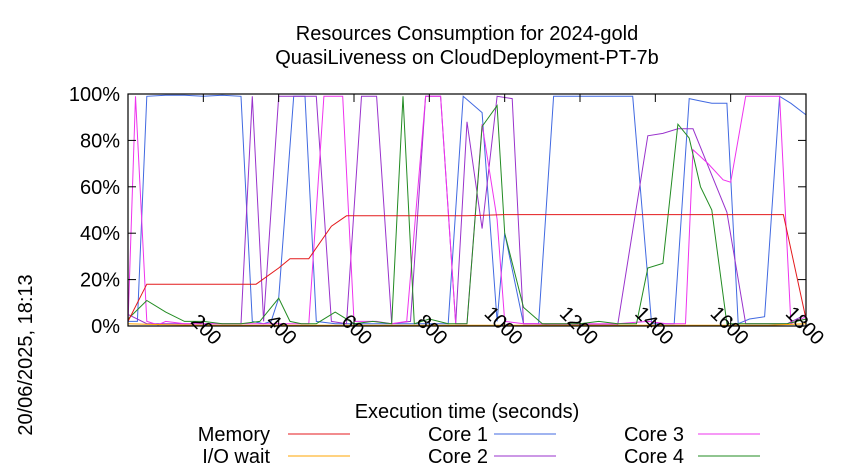  I want to click on chart-title-line-2: QuasiLiveness on CloudDeployment-PT-7b, so click(467, 58).